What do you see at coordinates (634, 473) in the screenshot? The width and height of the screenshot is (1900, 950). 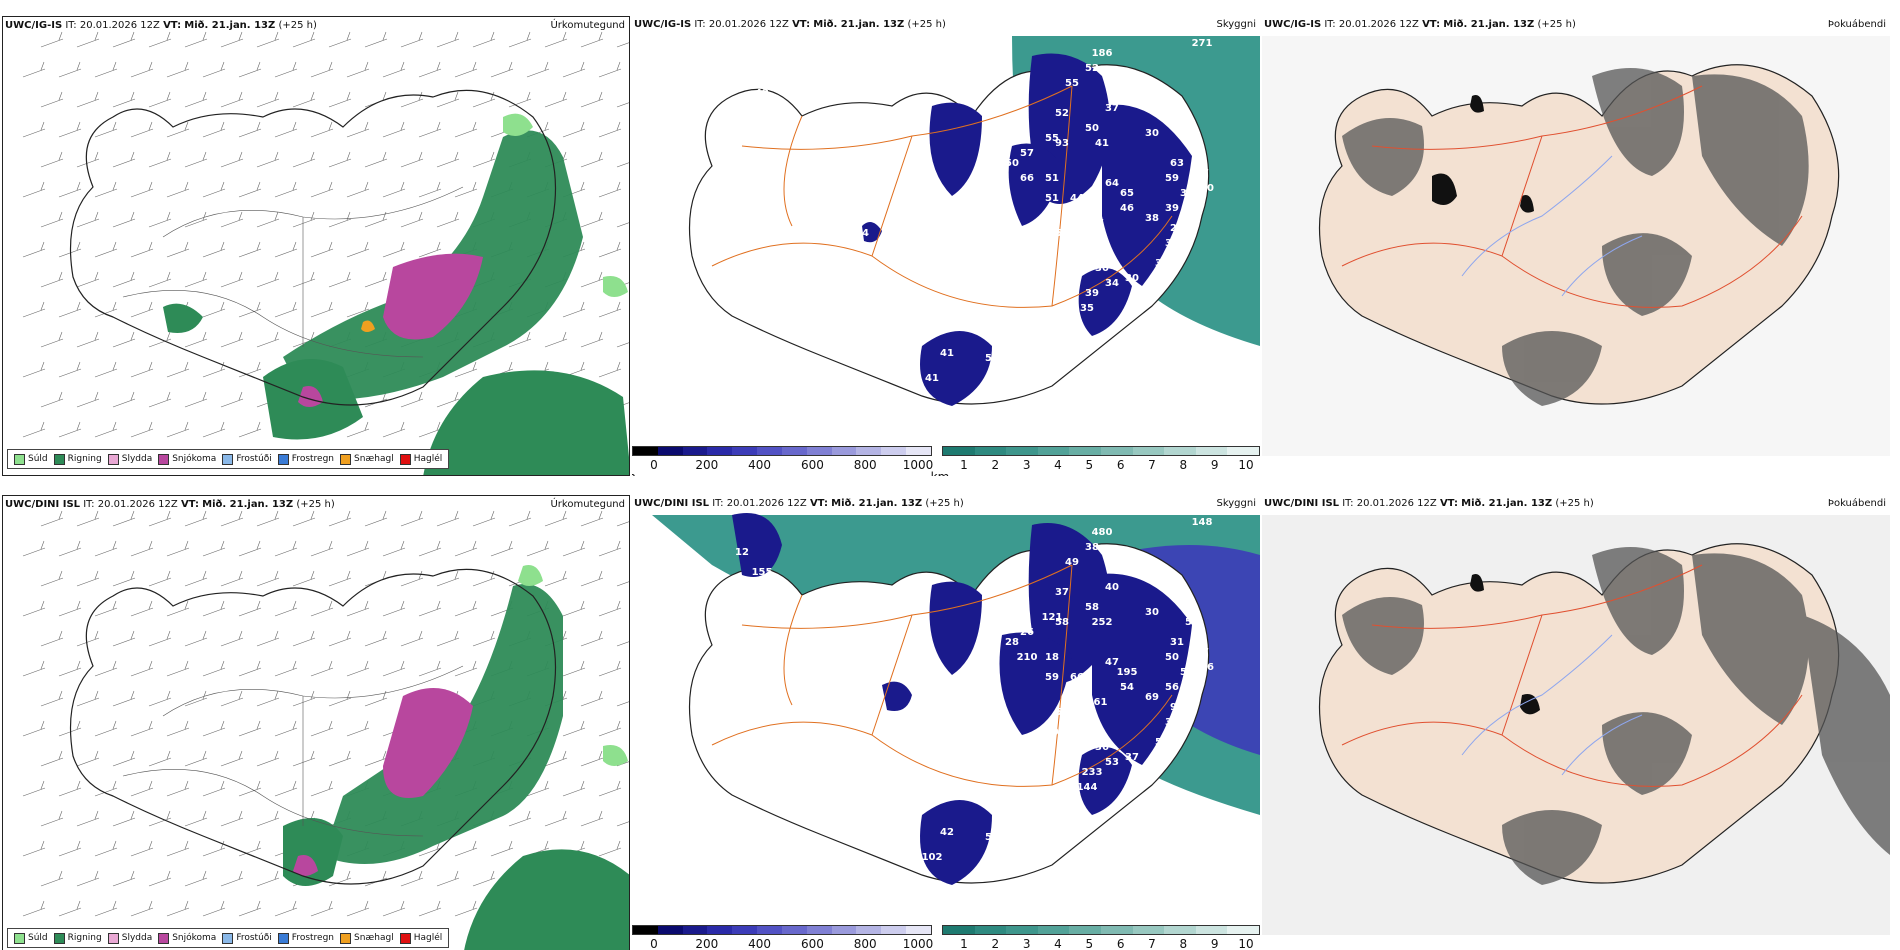 I see `colorbar-unit: m` at bounding box center [634, 473].